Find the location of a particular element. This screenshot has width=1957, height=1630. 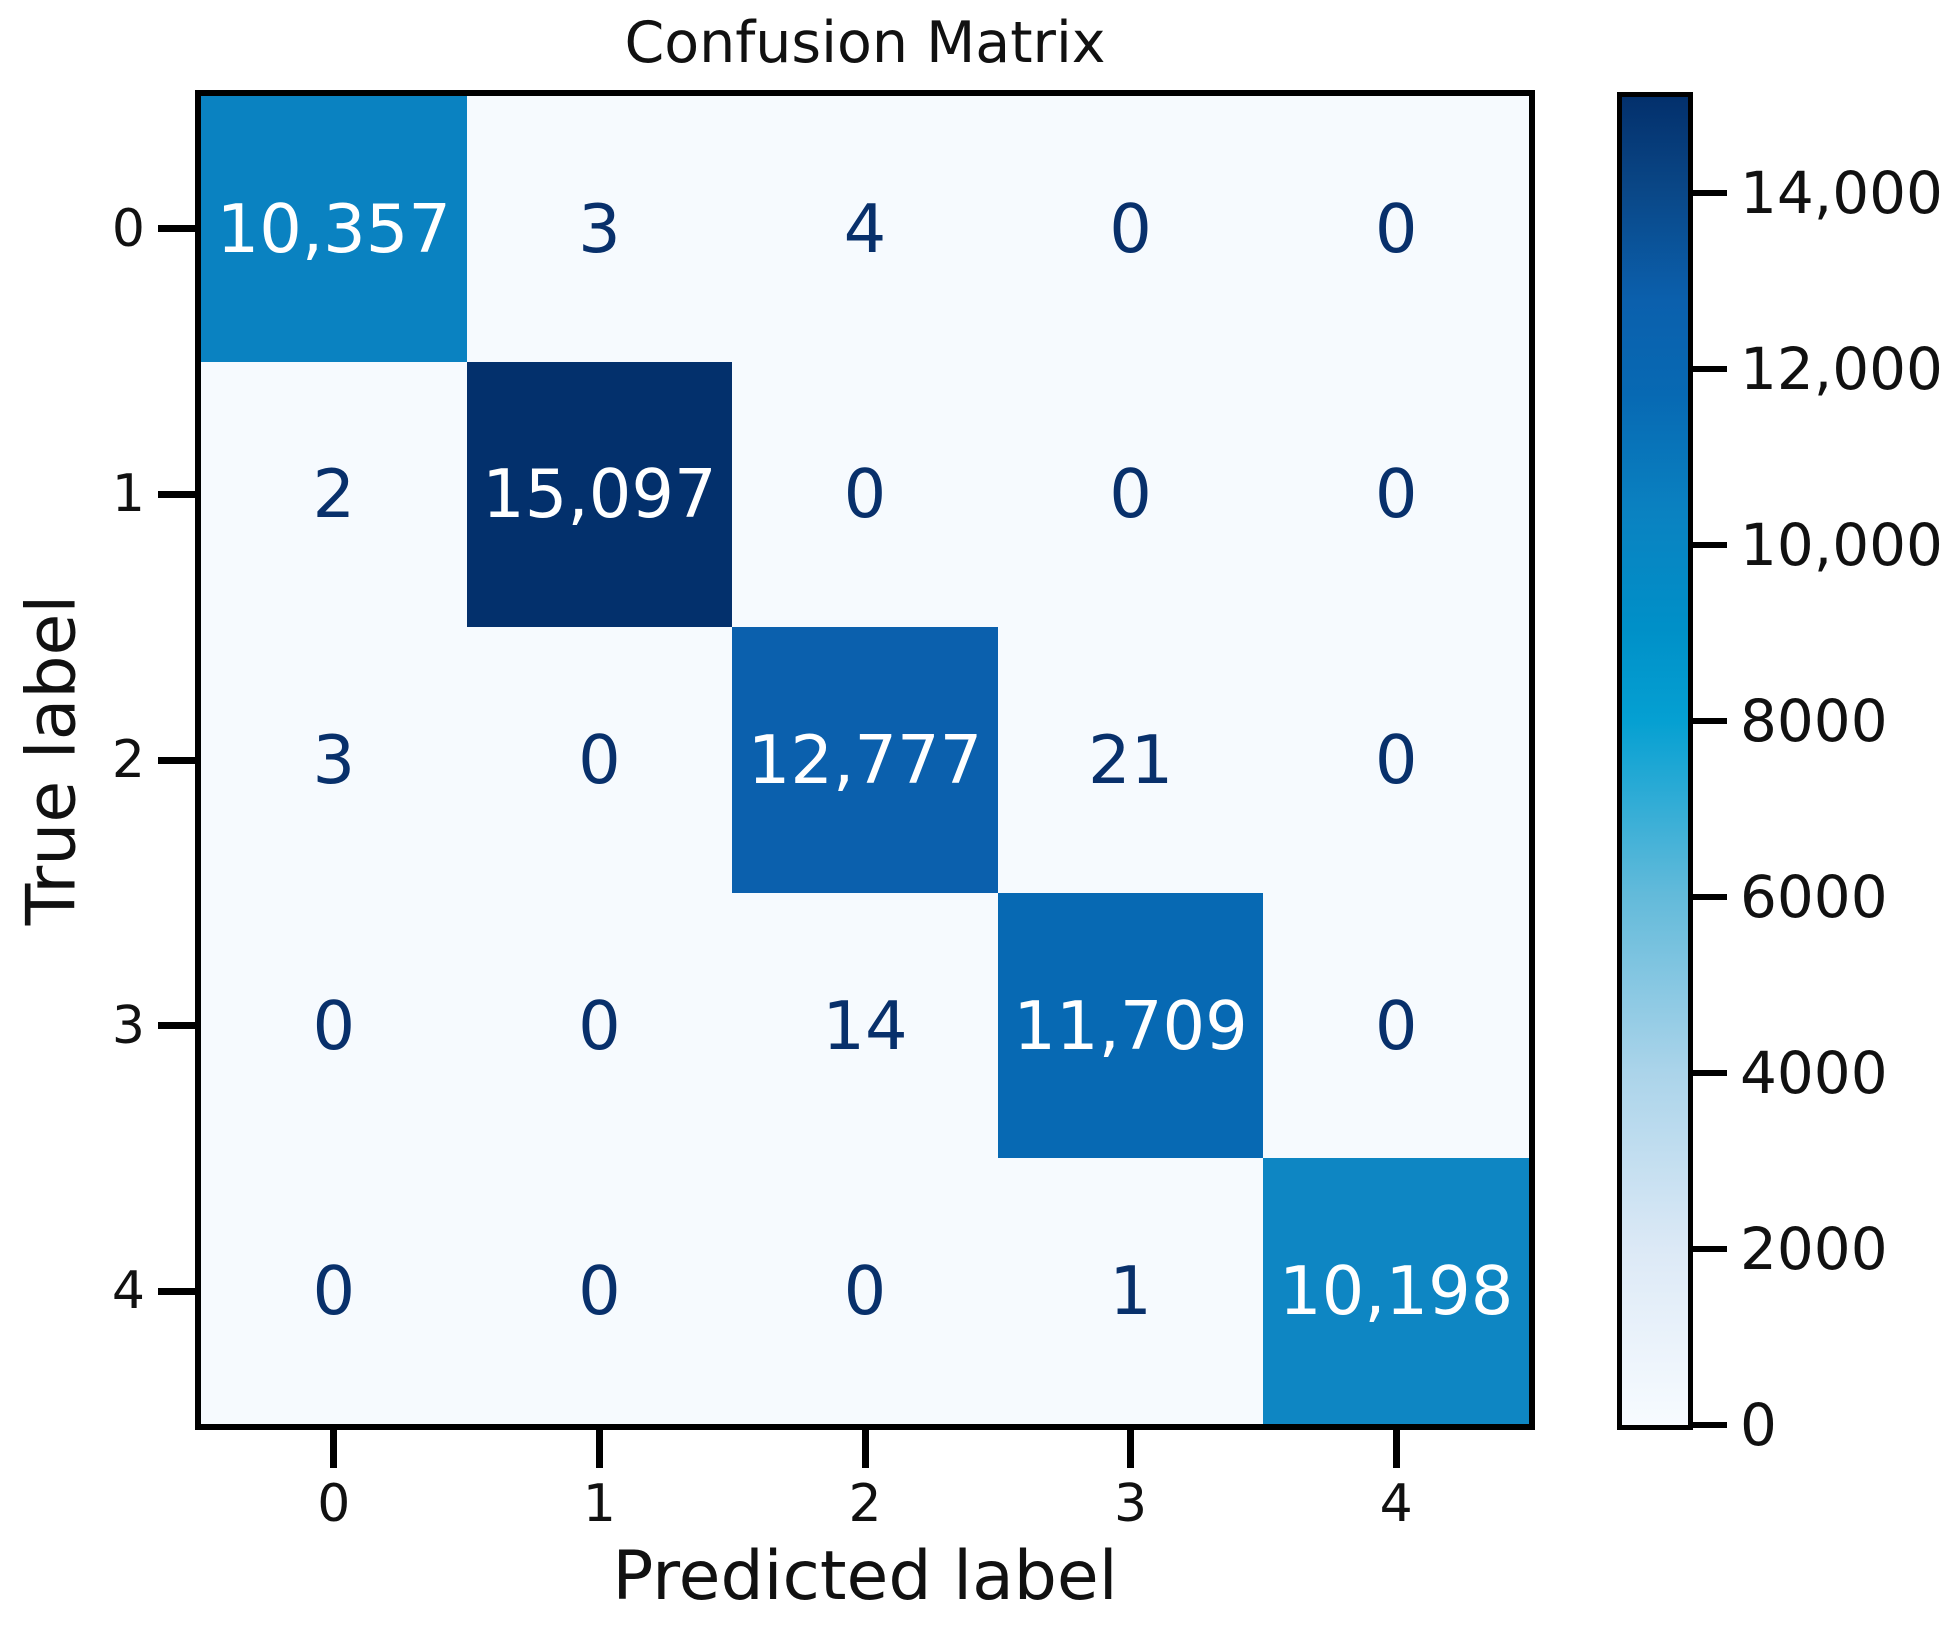

x-tick-label-1: 1 is located at coordinates (599, 1504).